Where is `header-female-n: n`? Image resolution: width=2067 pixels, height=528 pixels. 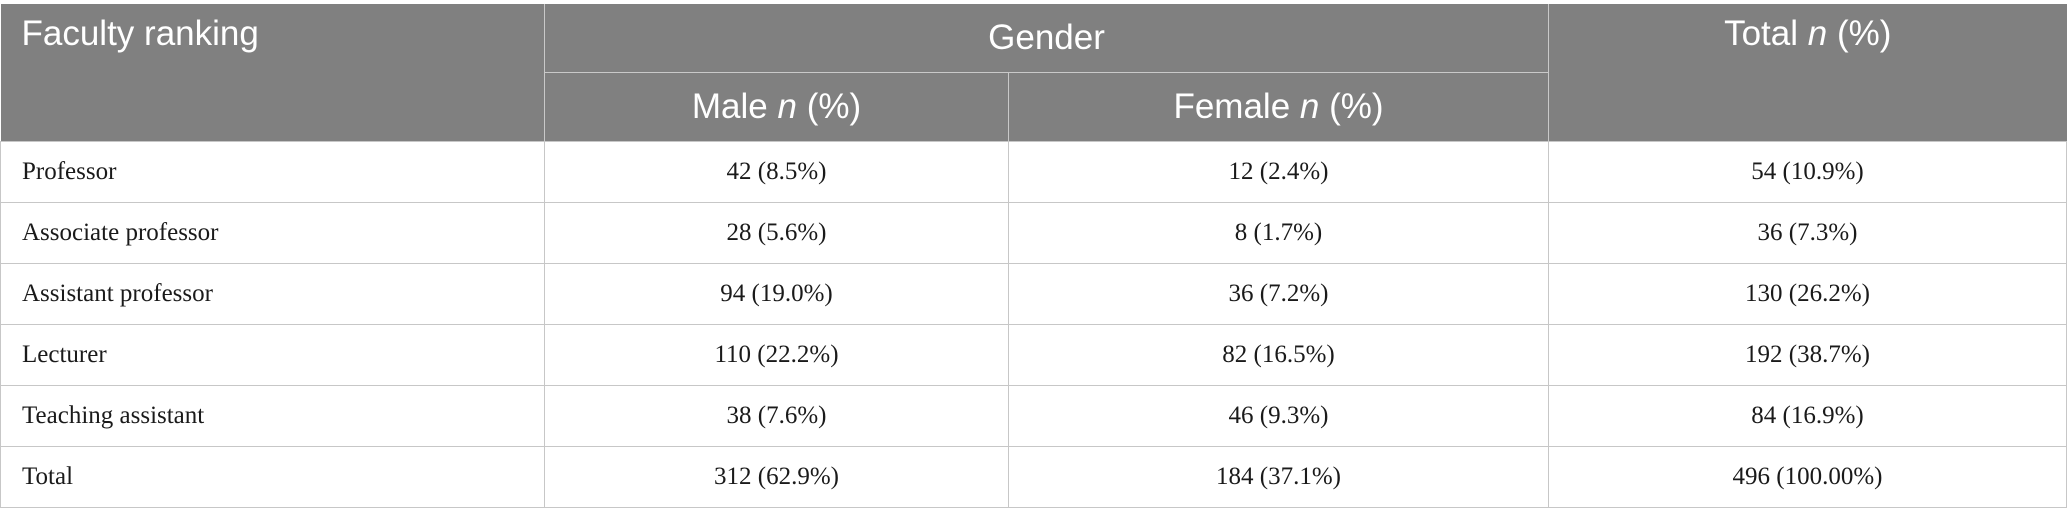
header-female-n: n is located at coordinates (1309, 106).